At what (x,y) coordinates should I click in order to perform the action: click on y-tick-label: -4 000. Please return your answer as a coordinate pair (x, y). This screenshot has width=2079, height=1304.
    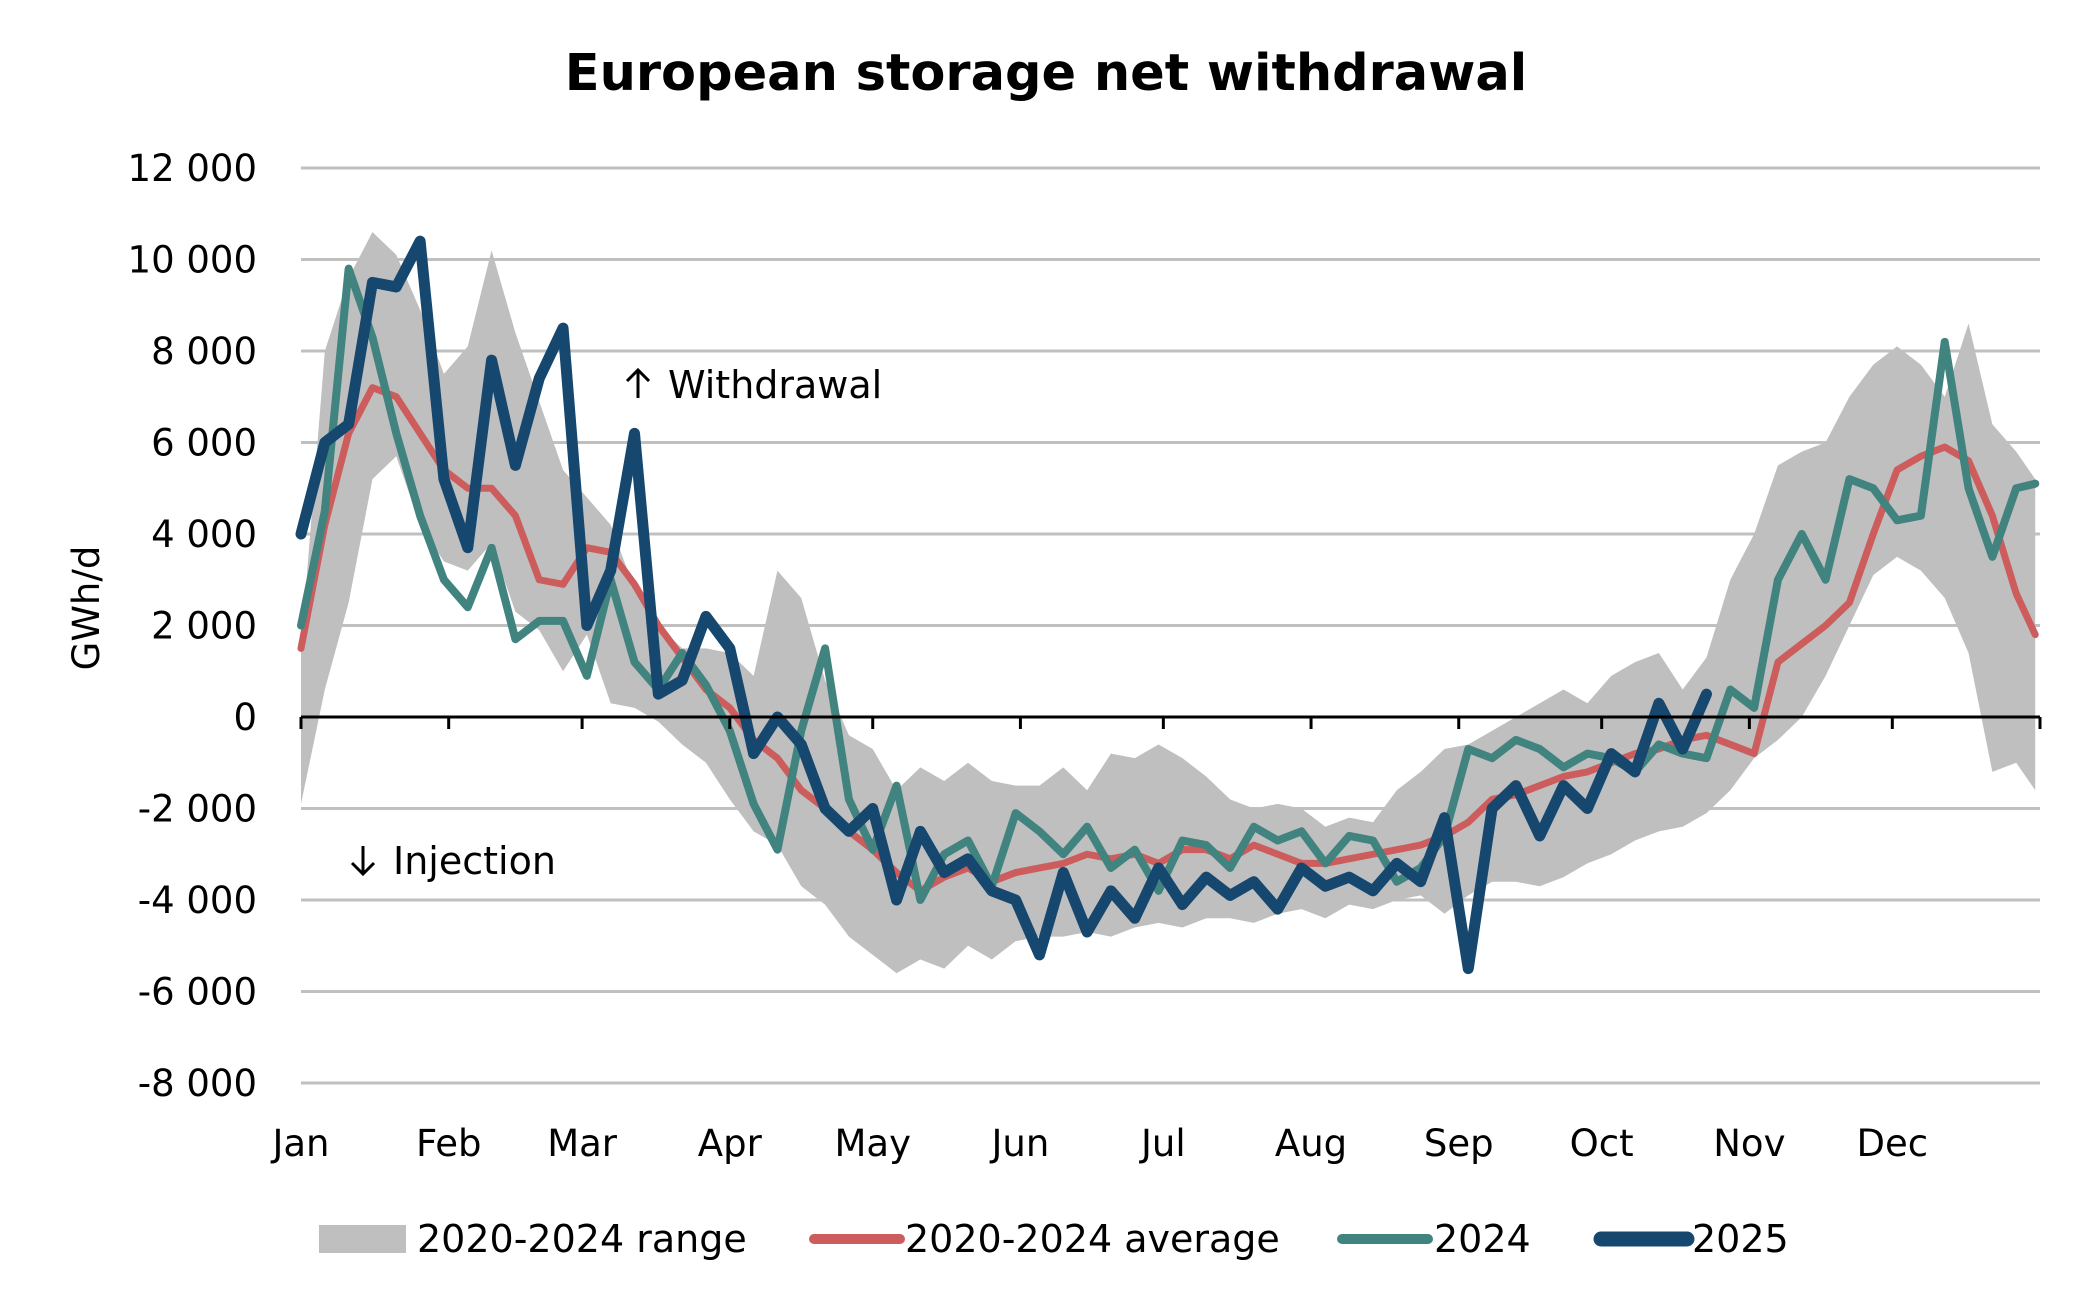
    Looking at the image, I should click on (197, 900).